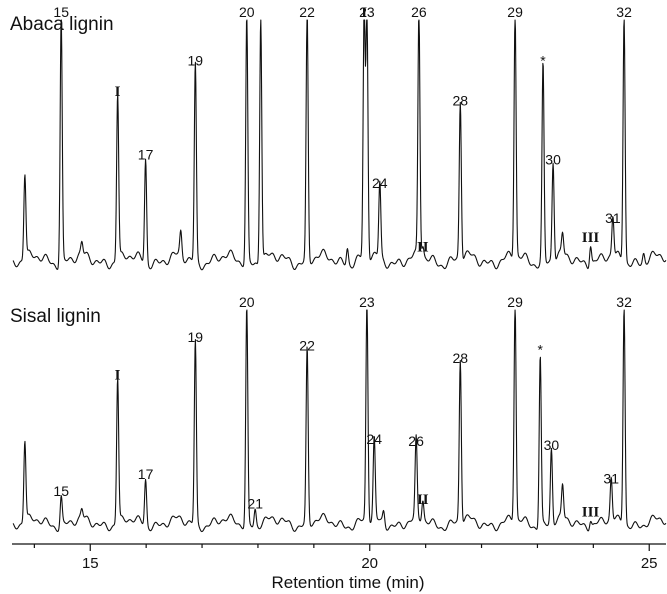  What do you see at coordinates (347, 582) in the screenshot?
I see `x-axis-title: Retention time (min)` at bounding box center [347, 582].